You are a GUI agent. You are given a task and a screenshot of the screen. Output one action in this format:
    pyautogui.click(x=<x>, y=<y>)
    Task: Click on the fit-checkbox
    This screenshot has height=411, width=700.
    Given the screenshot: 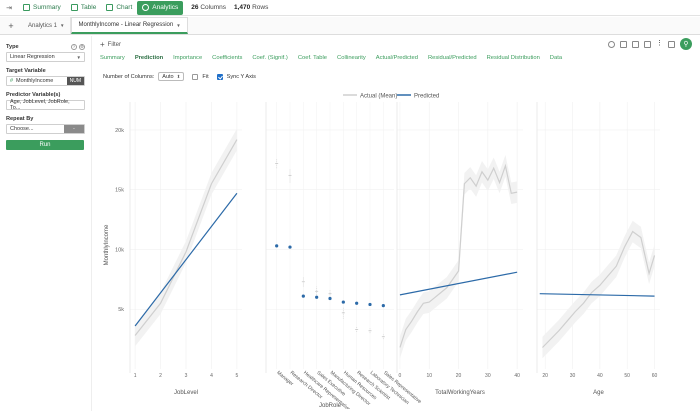 What is the action you would take?
    pyautogui.click(x=195, y=76)
    